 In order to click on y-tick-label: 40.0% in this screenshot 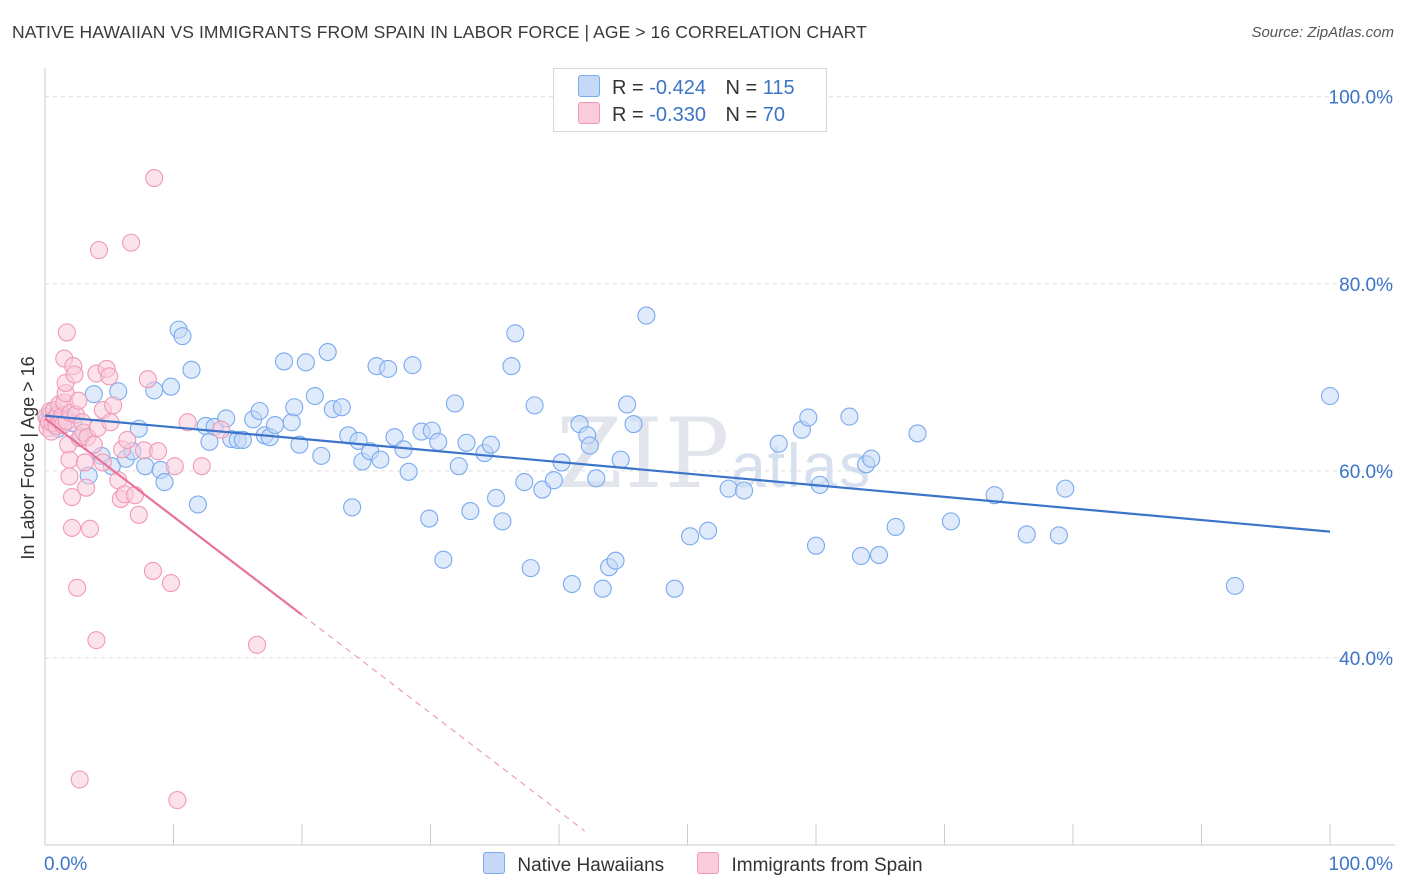, I will do `click(1366, 659)`.